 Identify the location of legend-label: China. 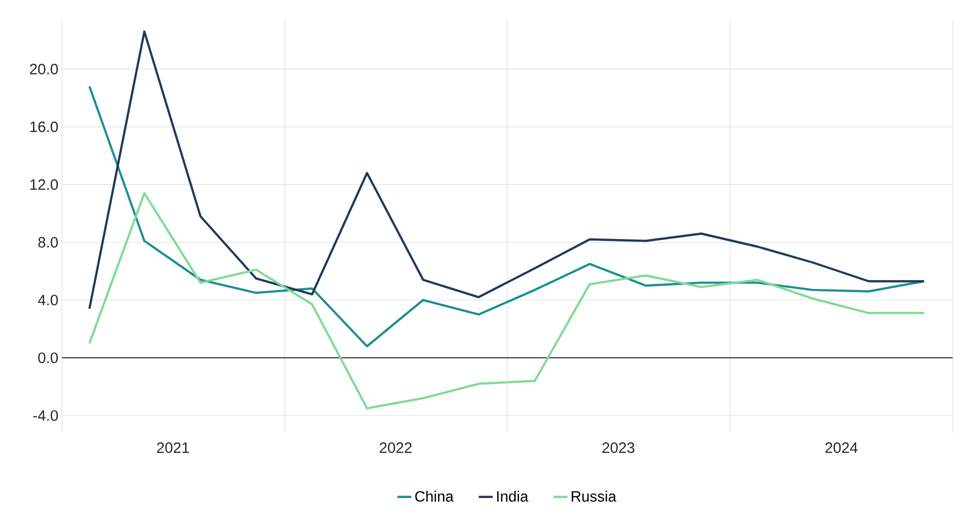
(434, 496).